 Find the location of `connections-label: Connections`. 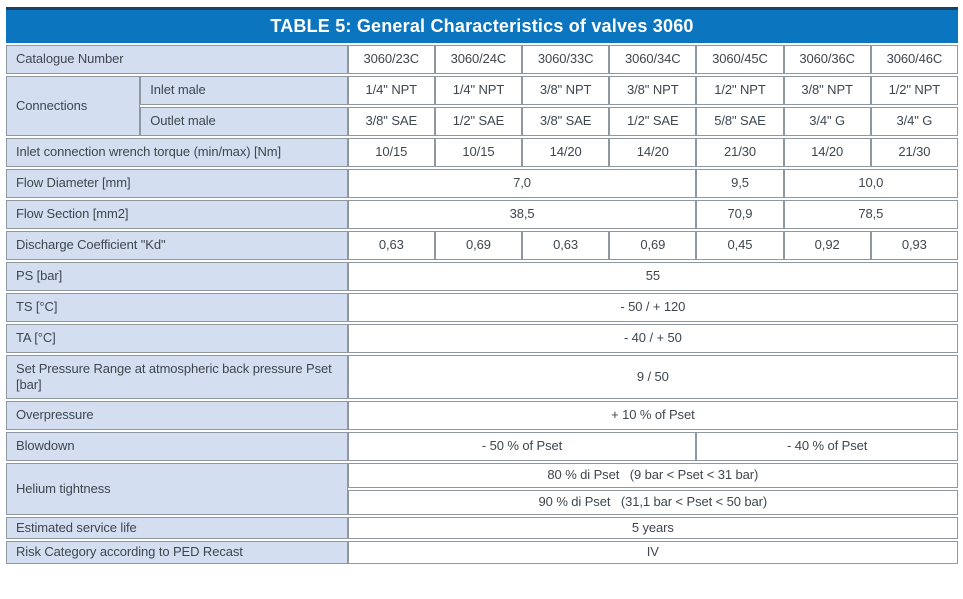

connections-label: Connections is located at coordinates (73, 106).